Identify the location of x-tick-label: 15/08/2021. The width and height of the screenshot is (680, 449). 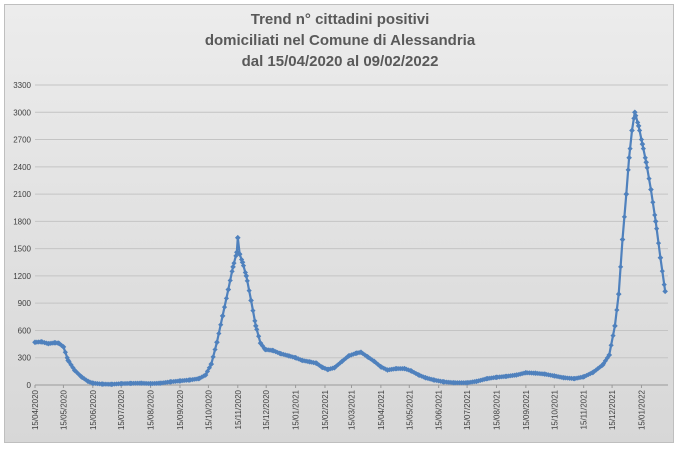
(496, 409).